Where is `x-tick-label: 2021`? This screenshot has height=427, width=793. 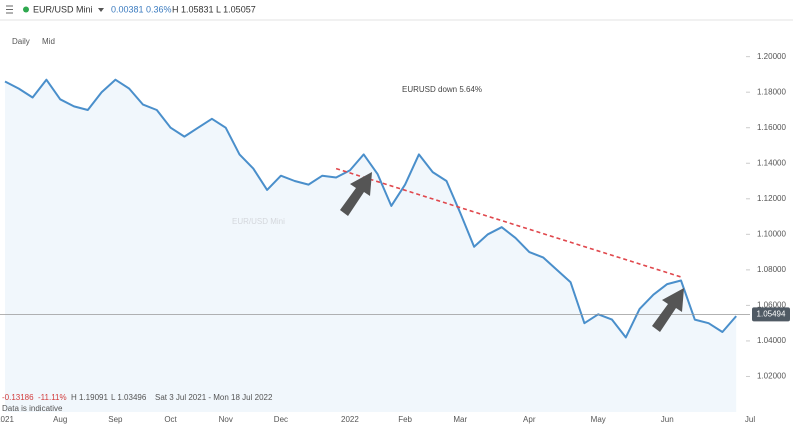
x-tick-label: 2021 is located at coordinates (7, 419).